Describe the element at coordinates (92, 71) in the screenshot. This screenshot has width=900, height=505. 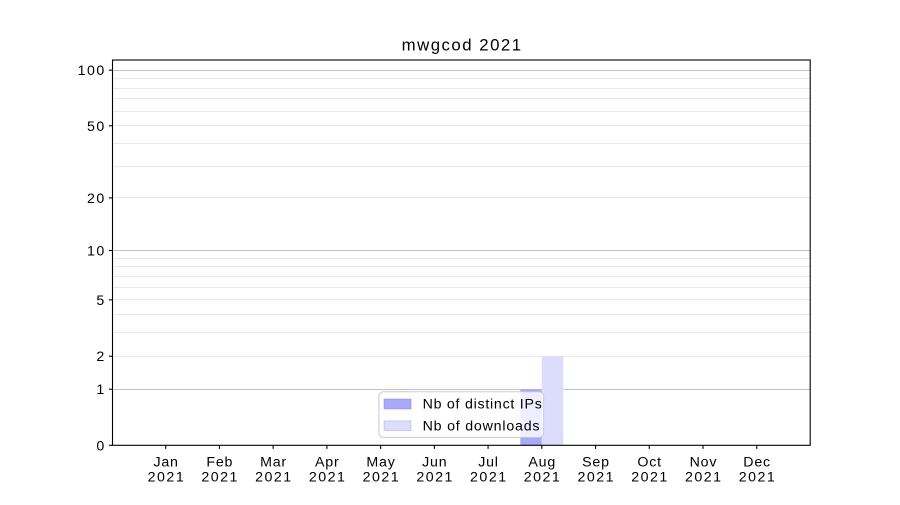
I see `svg-text: 100` at that location.